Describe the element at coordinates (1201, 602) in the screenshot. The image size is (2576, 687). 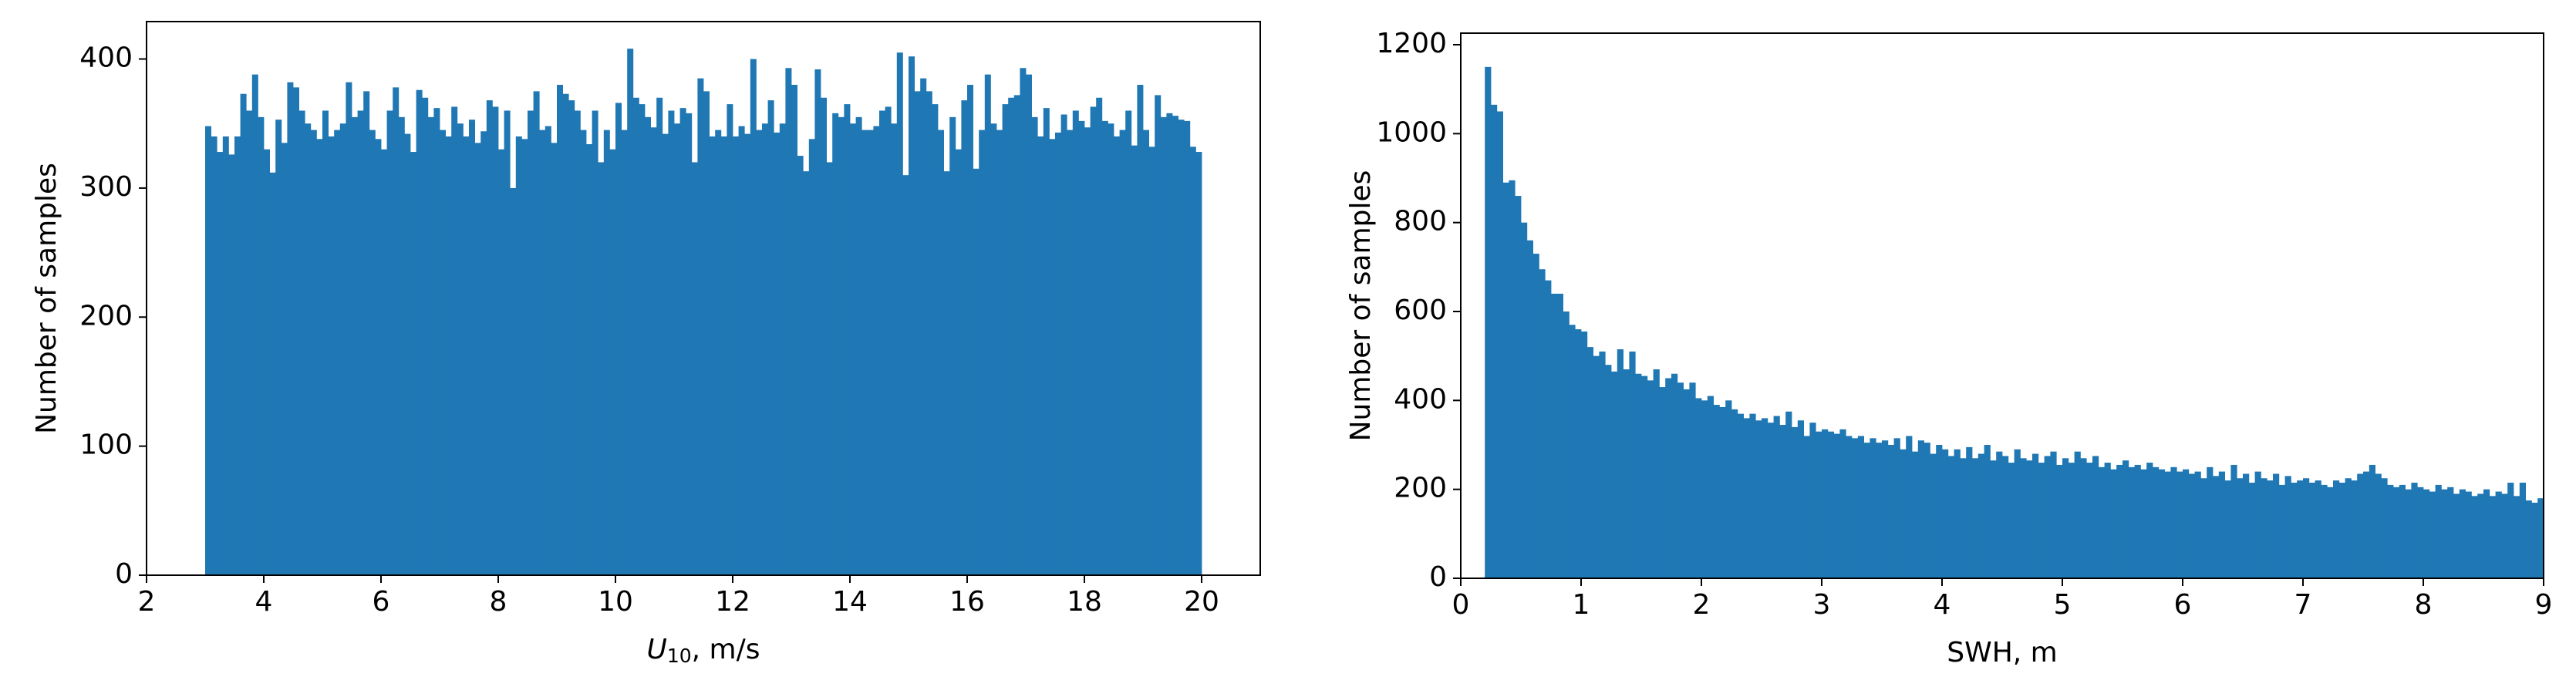
I see `x-tick-label: 20` at that location.